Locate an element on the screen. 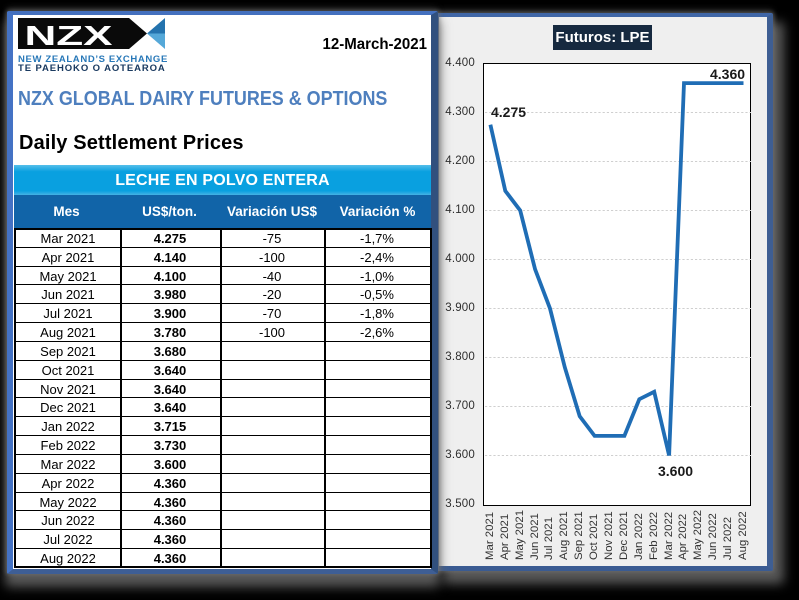 The image size is (799, 600). svg-text: NZX is located at coordinates (69, 34).